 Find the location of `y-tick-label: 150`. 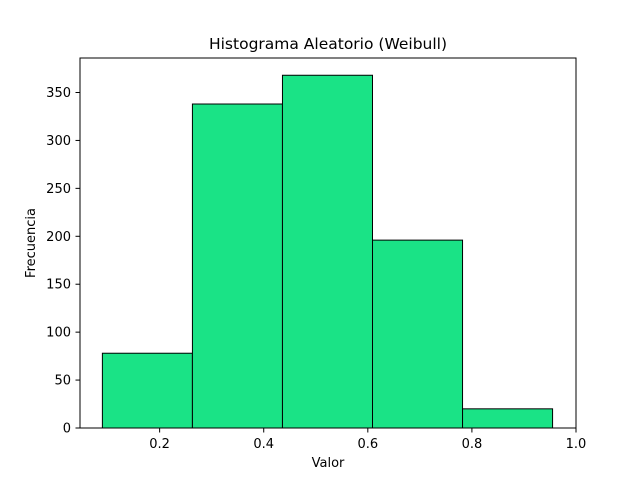

y-tick-label: 150 is located at coordinates (58, 285).